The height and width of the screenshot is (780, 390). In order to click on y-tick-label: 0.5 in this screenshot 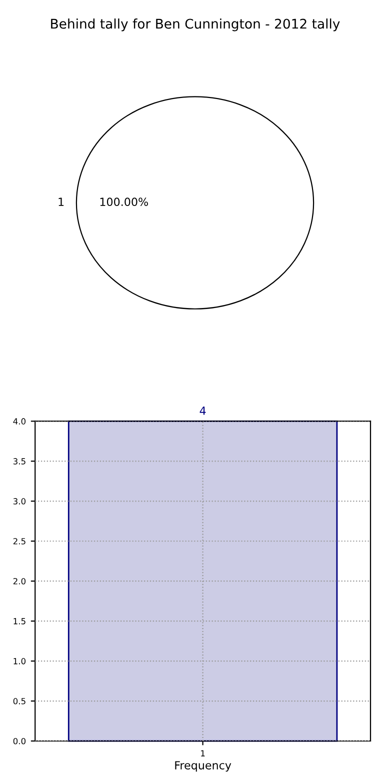, I will do `click(19, 701)`.